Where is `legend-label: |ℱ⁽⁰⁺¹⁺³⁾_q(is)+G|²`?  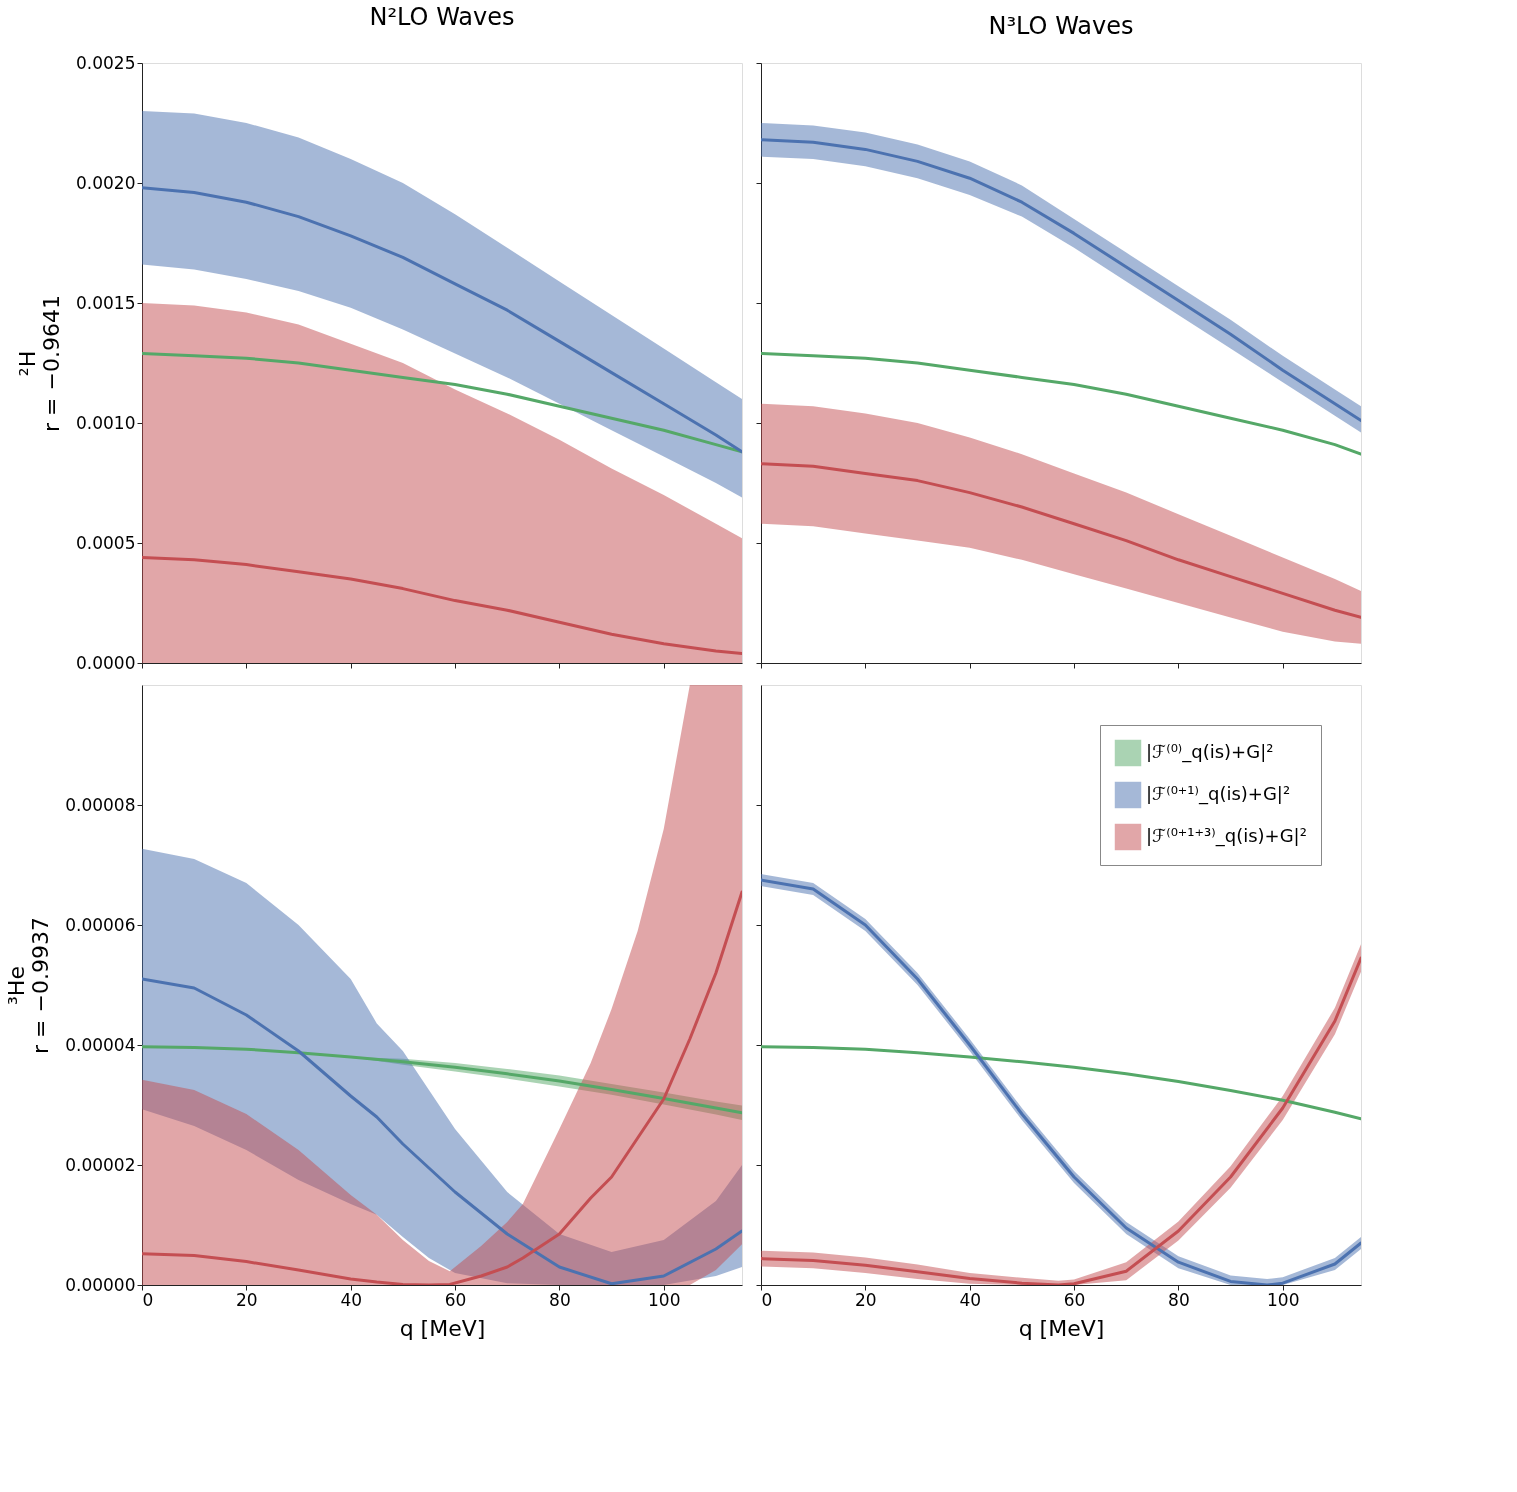 legend-label: |ℱ⁽⁰⁺¹⁺³⁾_q(is)+G|² is located at coordinates (1226, 836).